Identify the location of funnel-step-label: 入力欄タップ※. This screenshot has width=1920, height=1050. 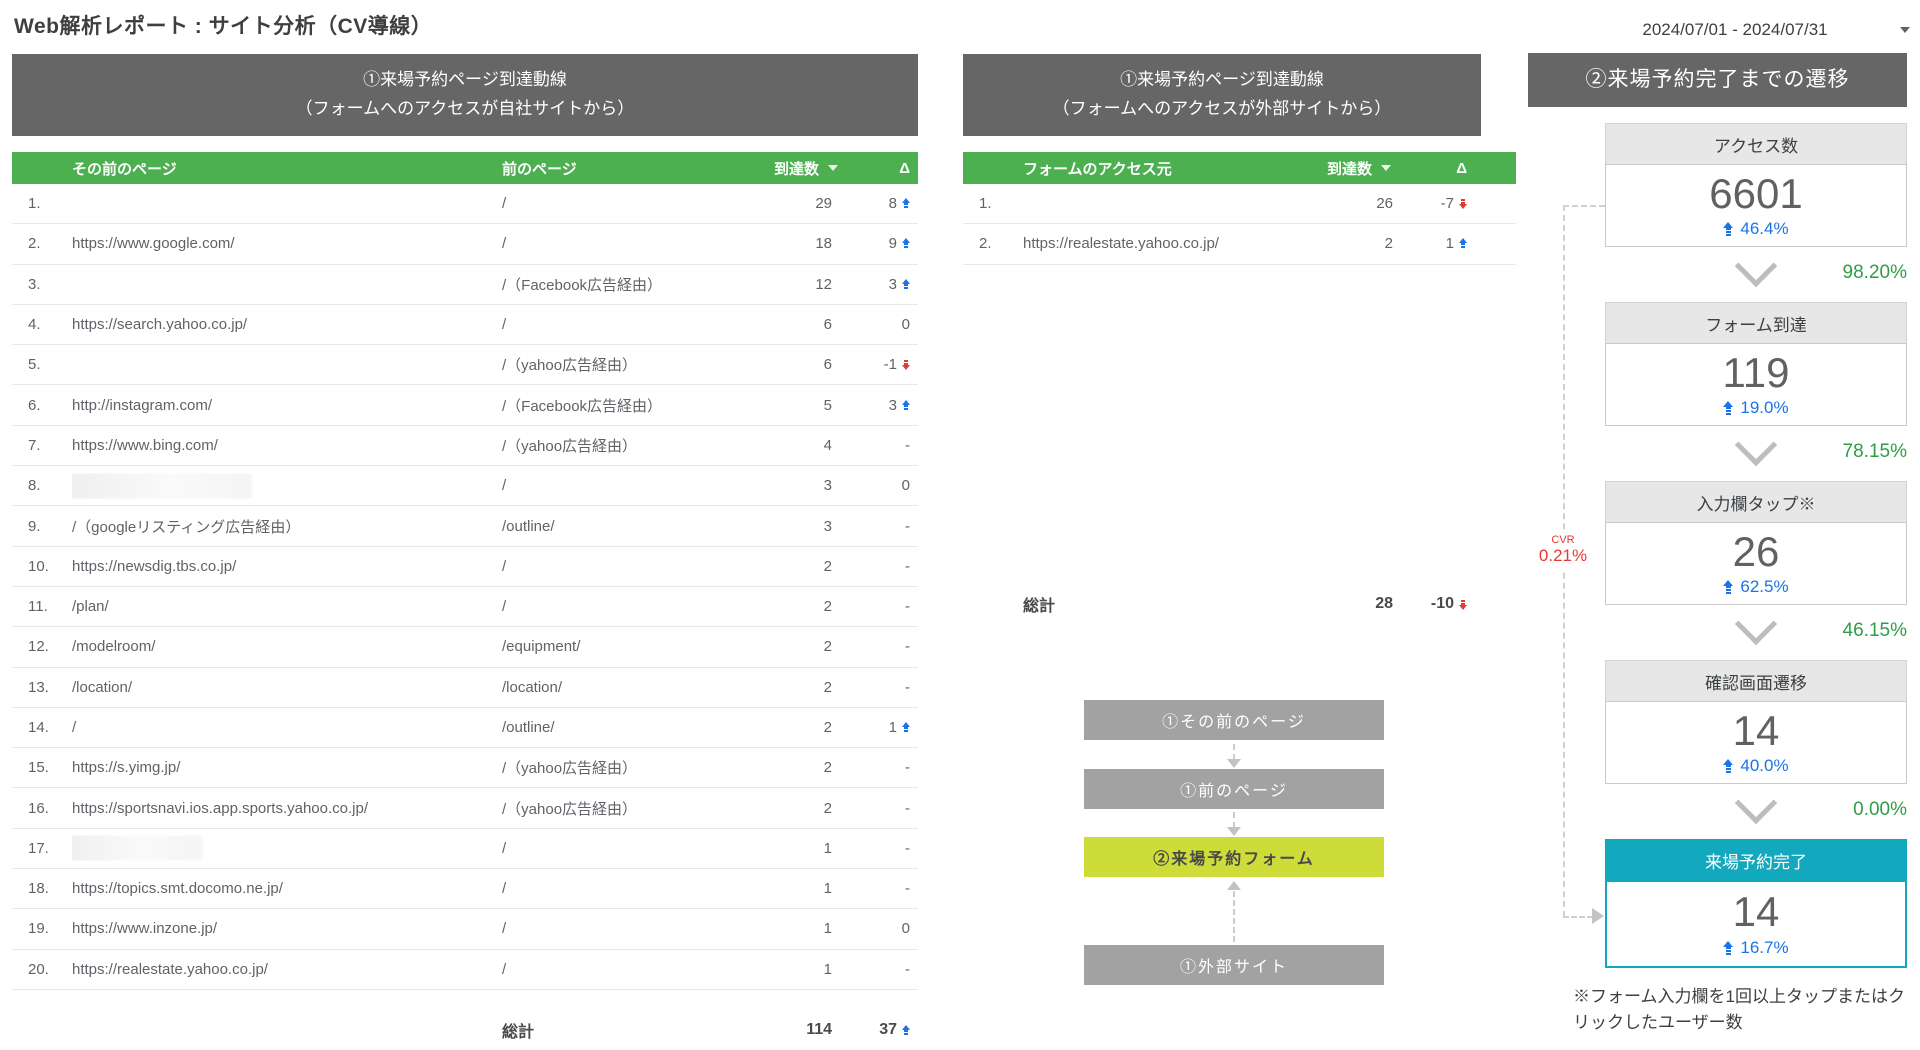
(1756, 501).